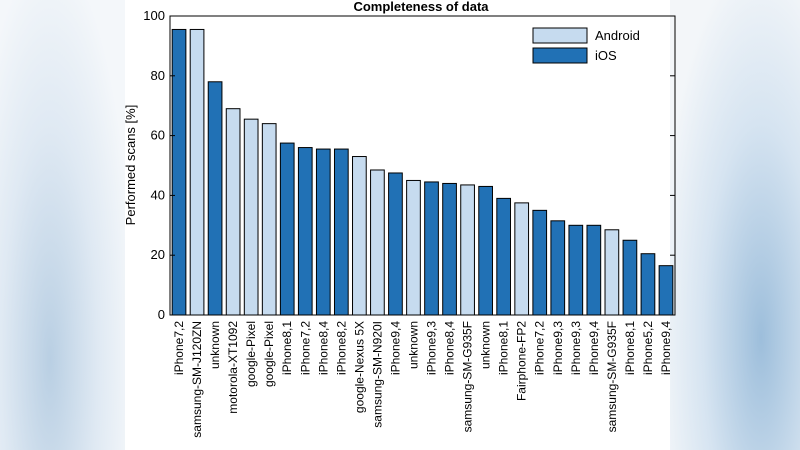 The width and height of the screenshot is (800, 450). Describe the element at coordinates (158, 135) in the screenshot. I see `y-tick-label: 60` at that location.